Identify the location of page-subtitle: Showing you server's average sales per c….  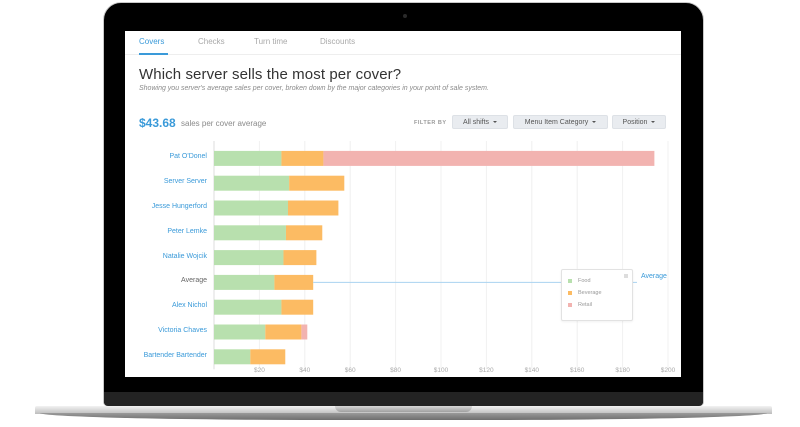
(314, 88).